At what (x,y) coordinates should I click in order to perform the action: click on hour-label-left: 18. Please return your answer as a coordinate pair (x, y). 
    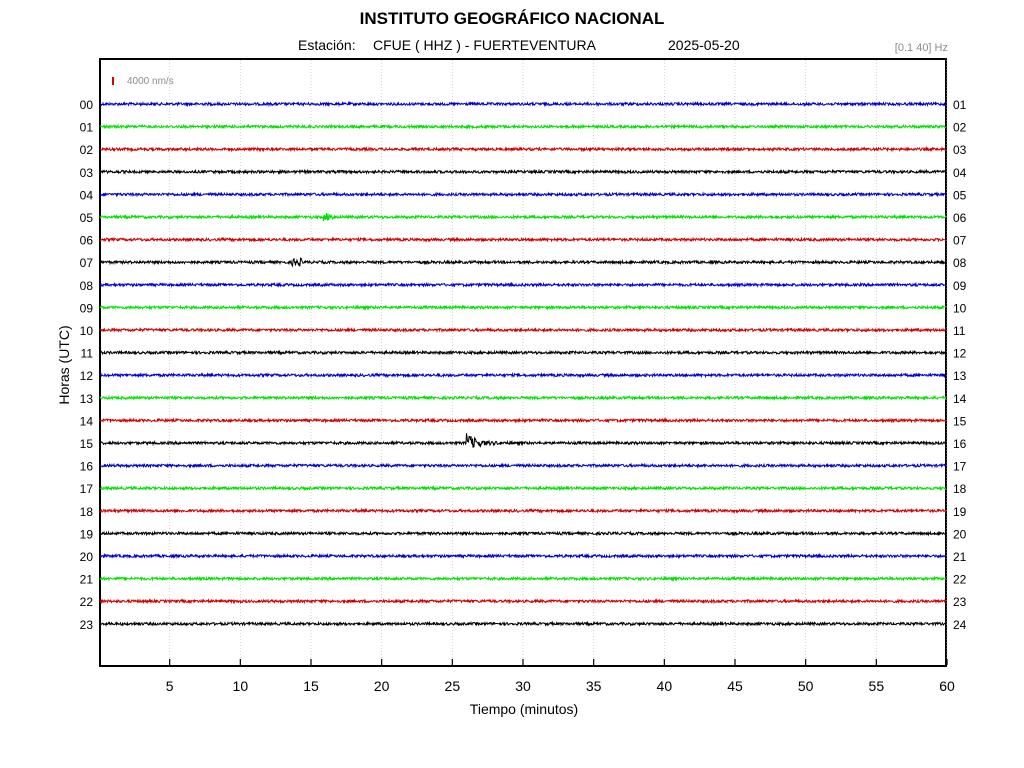
    Looking at the image, I should click on (87, 512).